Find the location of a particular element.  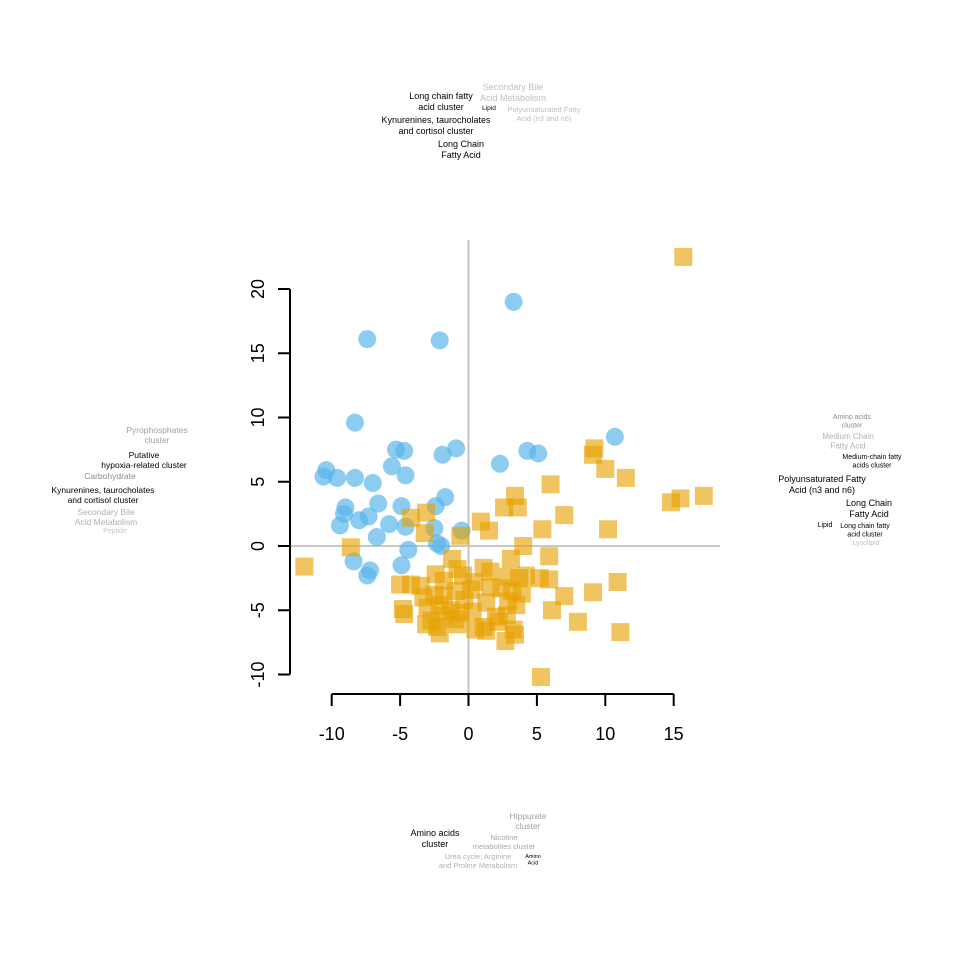

x-tick-label: -10 is located at coordinates (332, 734).